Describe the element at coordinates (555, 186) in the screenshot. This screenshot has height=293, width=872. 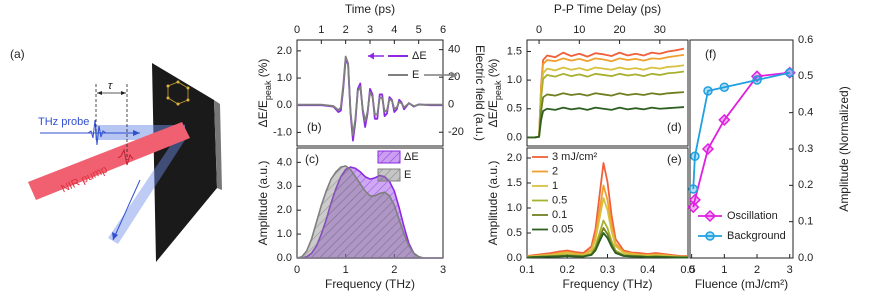
I see `legend-label: 1` at that location.